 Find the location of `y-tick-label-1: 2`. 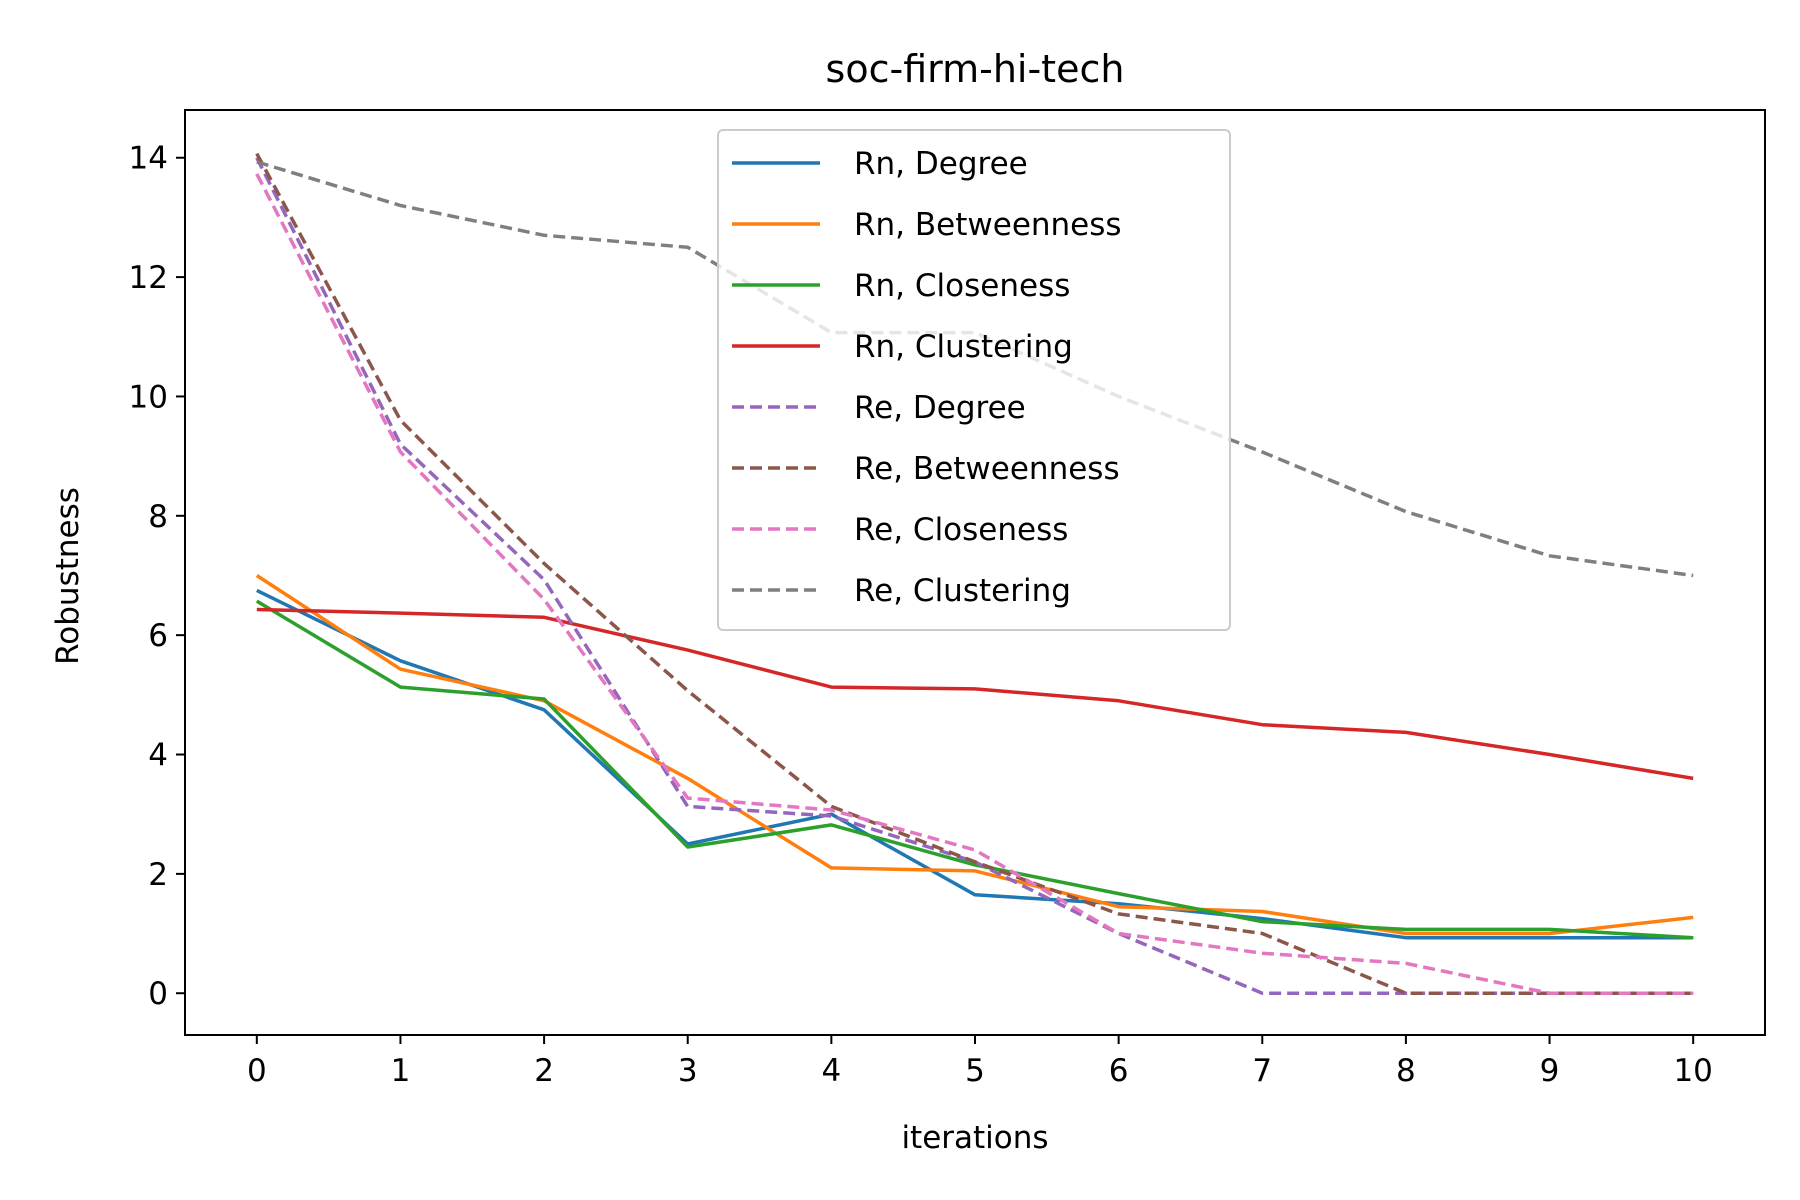

y-tick-label-1: 2 is located at coordinates (158, 875).